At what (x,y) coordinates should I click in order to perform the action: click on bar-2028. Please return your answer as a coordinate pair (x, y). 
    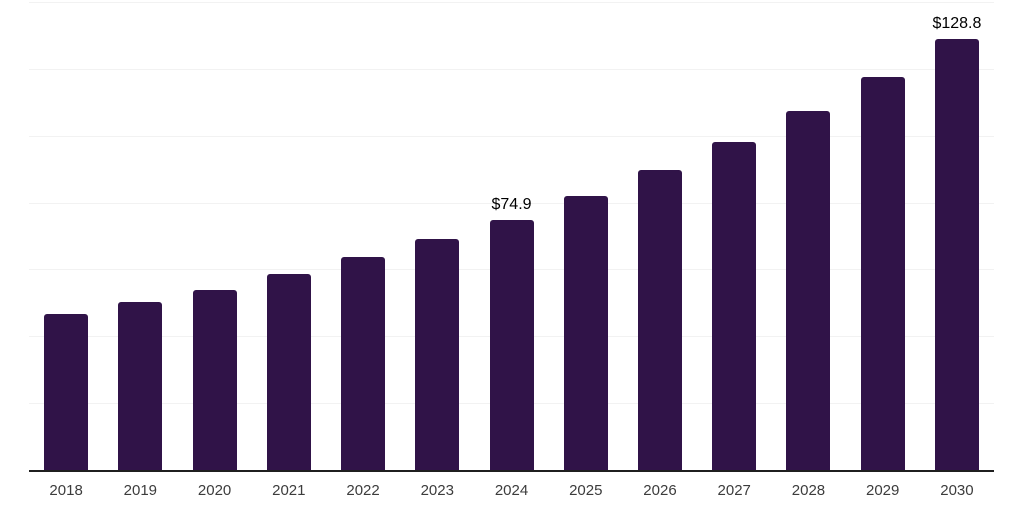
    Looking at the image, I should click on (808, 290).